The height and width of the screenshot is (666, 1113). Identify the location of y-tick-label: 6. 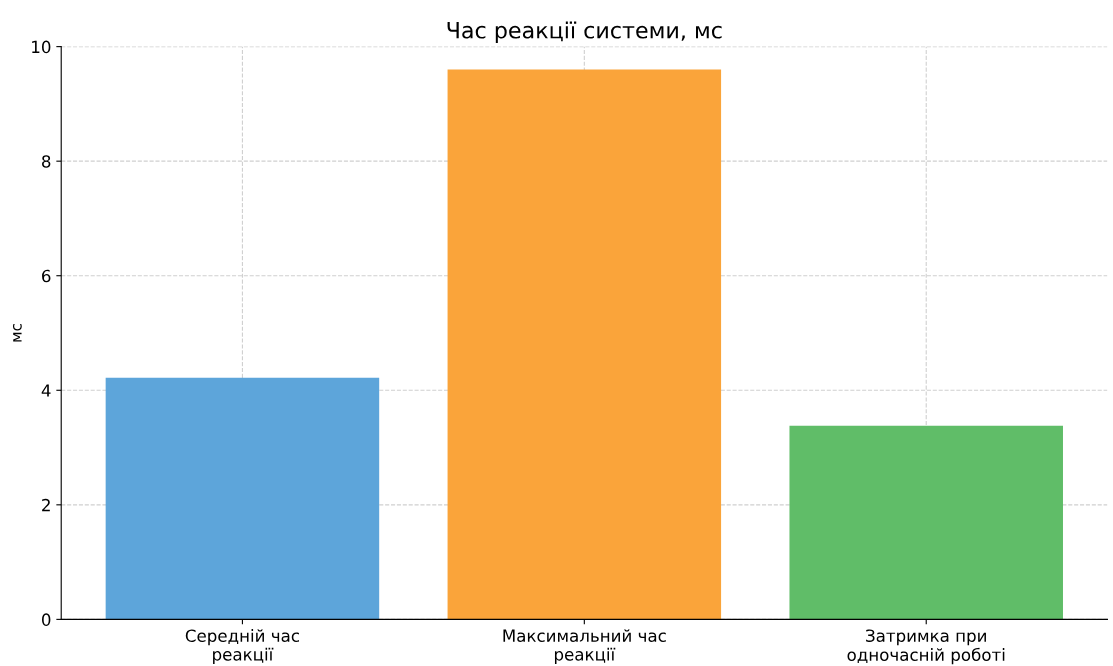
(46, 276).